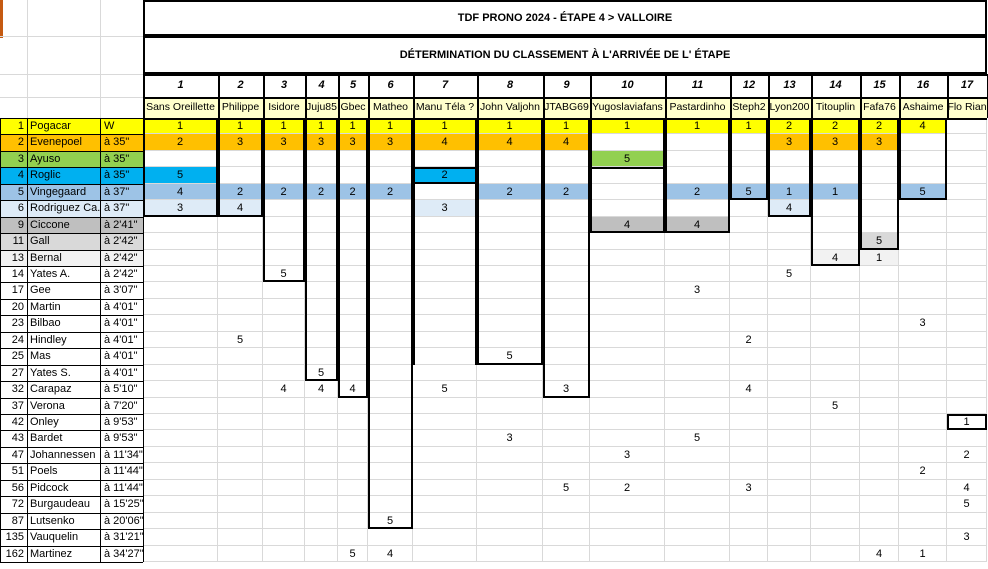  Describe the element at coordinates (240, 107) in the screenshot. I see `player-name-cell: Philippe` at that location.